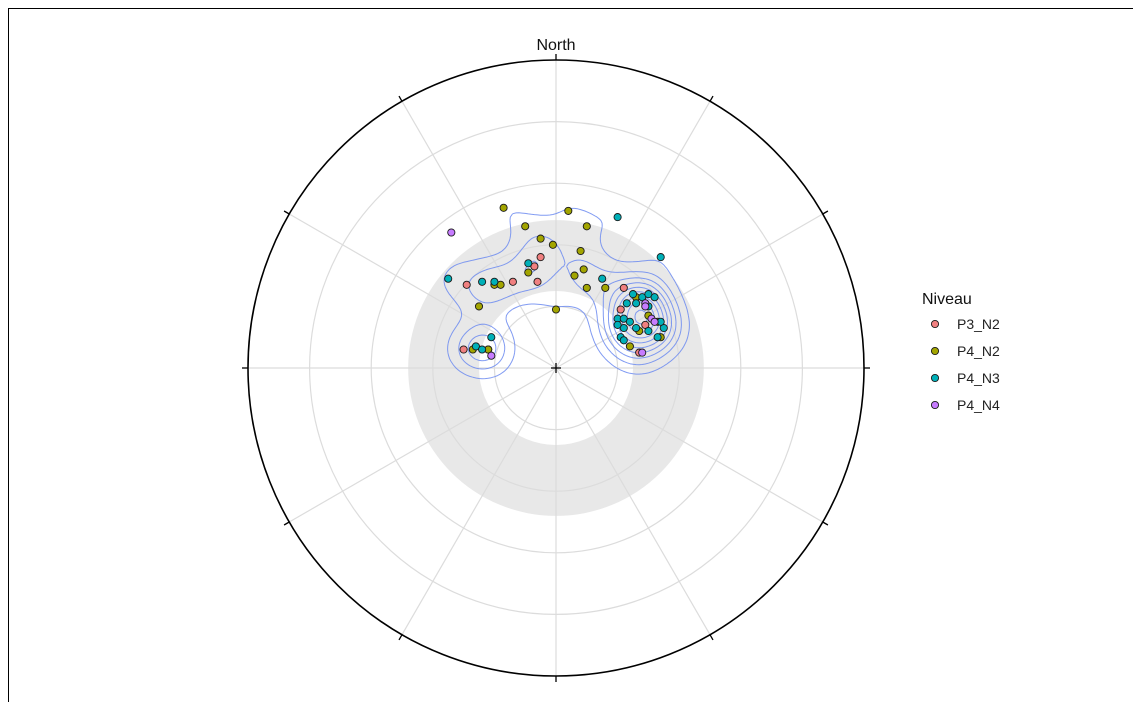  I want to click on legend-item: P4_N4, so click(965, 405).